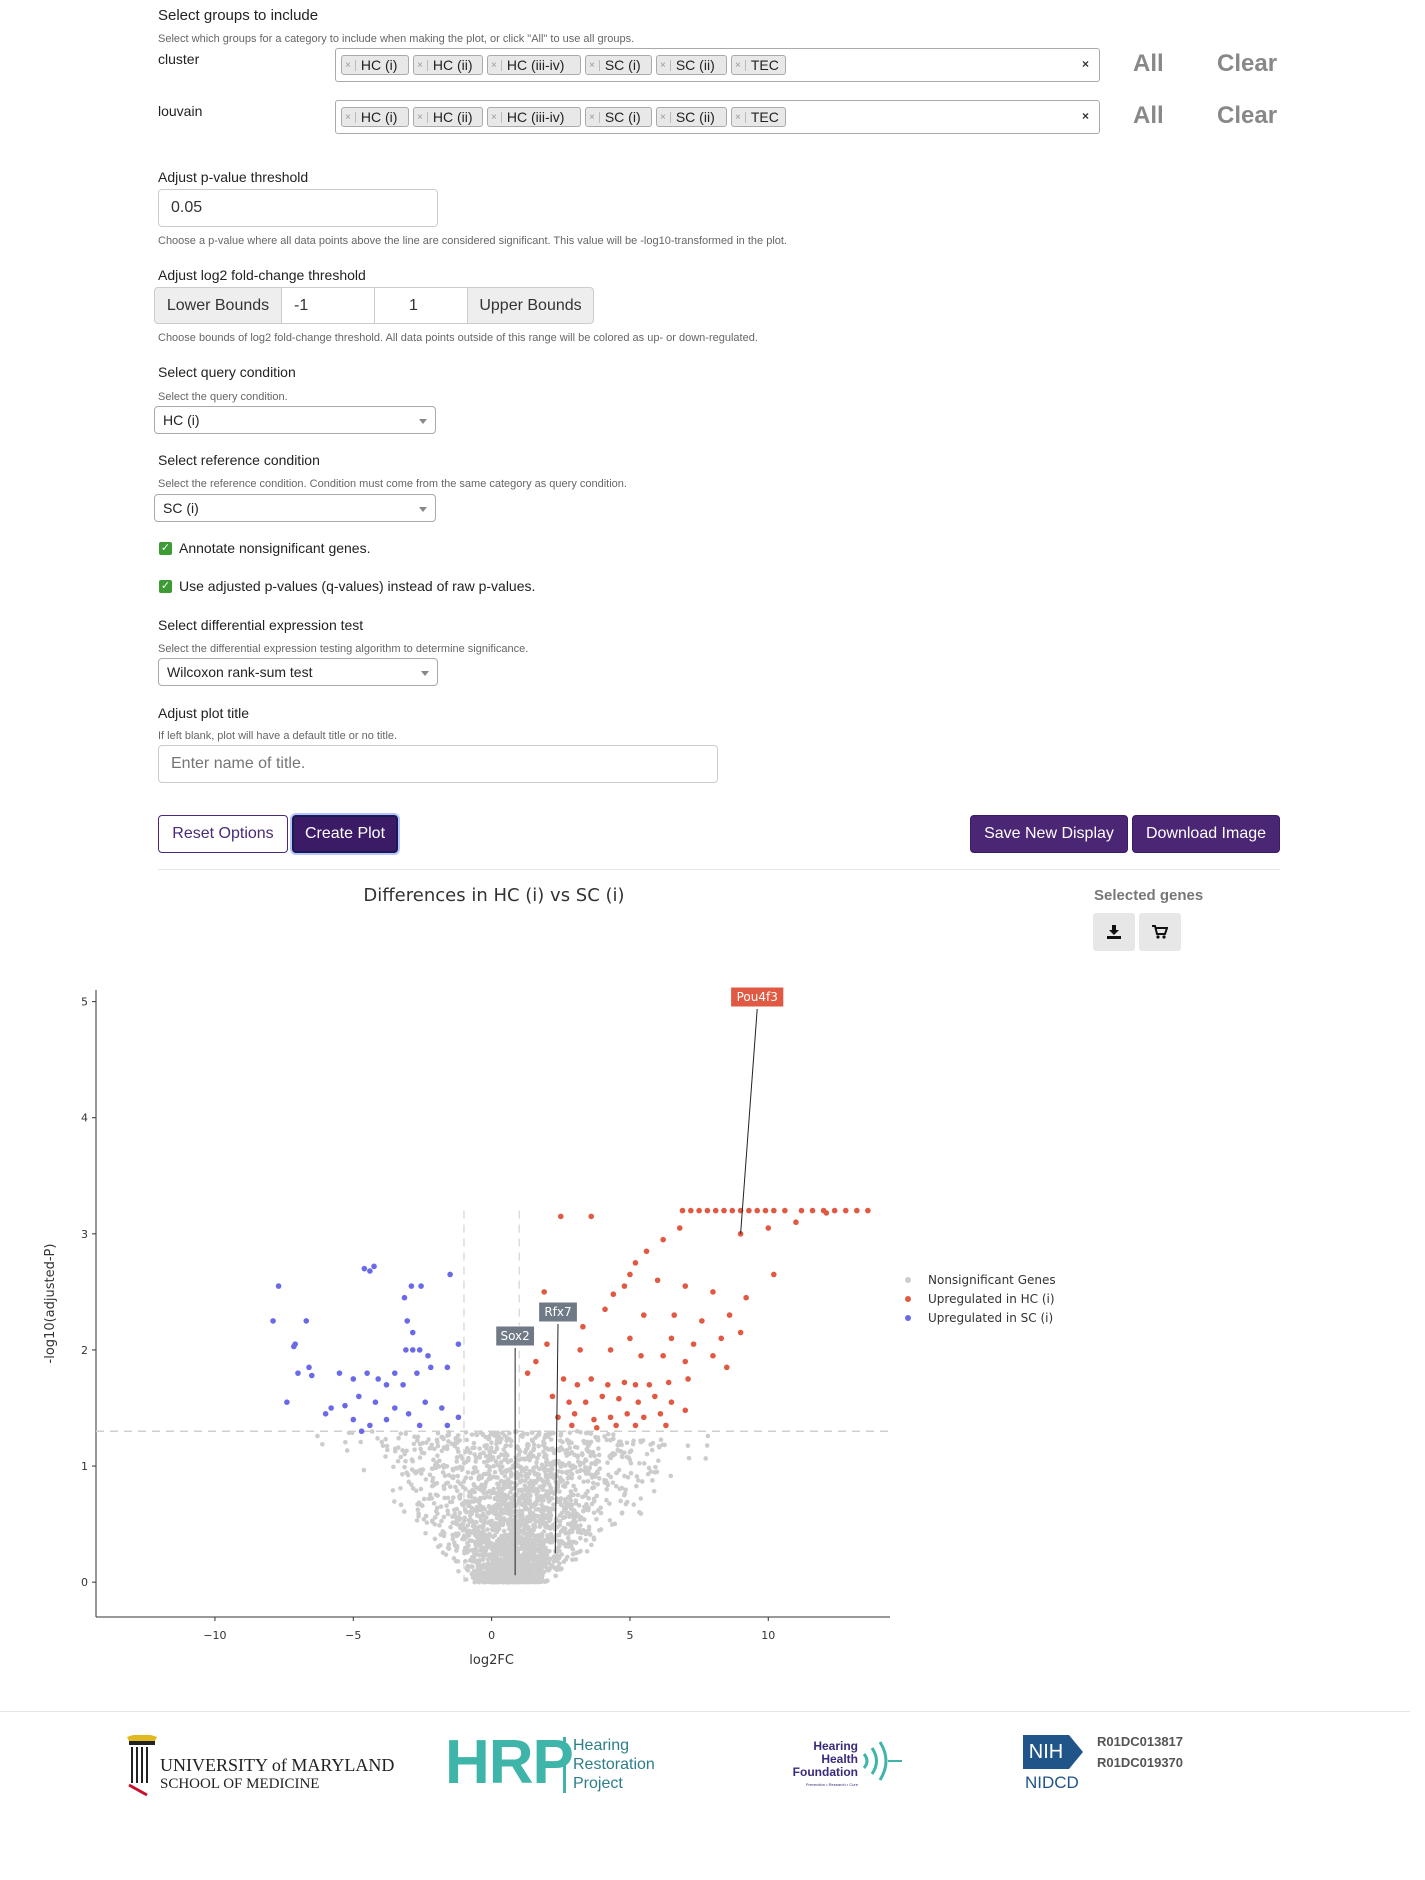  What do you see at coordinates (534, 117) in the screenshot?
I see `group-tag: × HC (iii-iv)` at bounding box center [534, 117].